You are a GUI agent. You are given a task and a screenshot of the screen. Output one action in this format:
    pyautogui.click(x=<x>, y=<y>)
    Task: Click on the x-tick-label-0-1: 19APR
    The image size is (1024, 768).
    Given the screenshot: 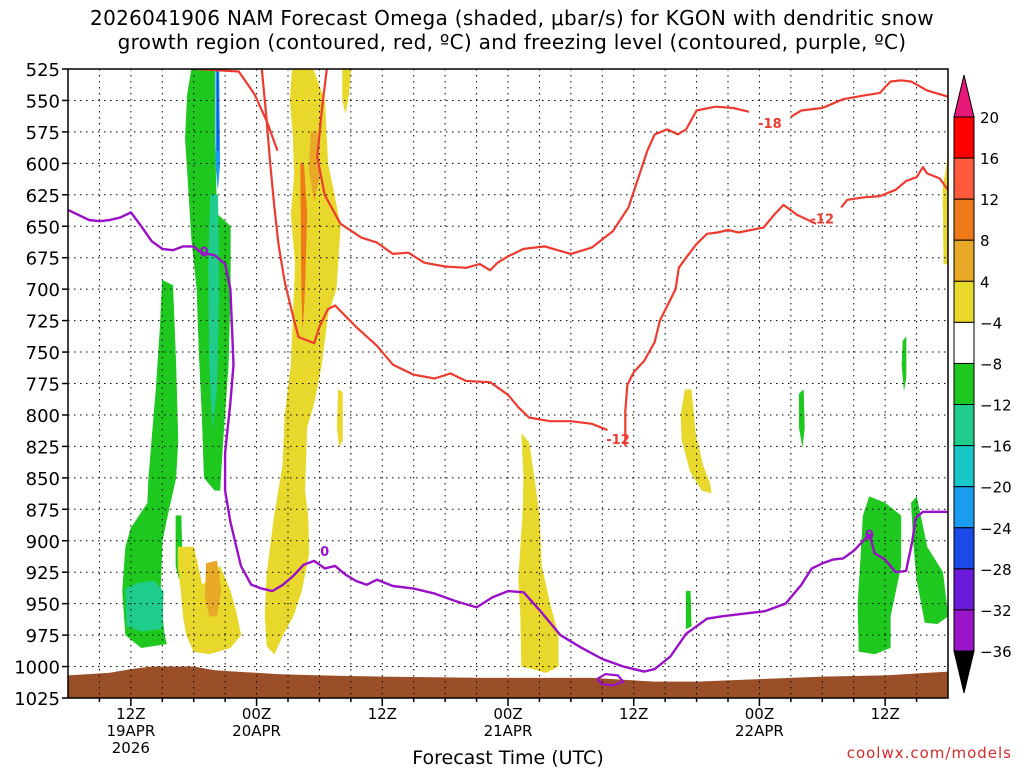 What is the action you would take?
    pyautogui.click(x=130, y=731)
    